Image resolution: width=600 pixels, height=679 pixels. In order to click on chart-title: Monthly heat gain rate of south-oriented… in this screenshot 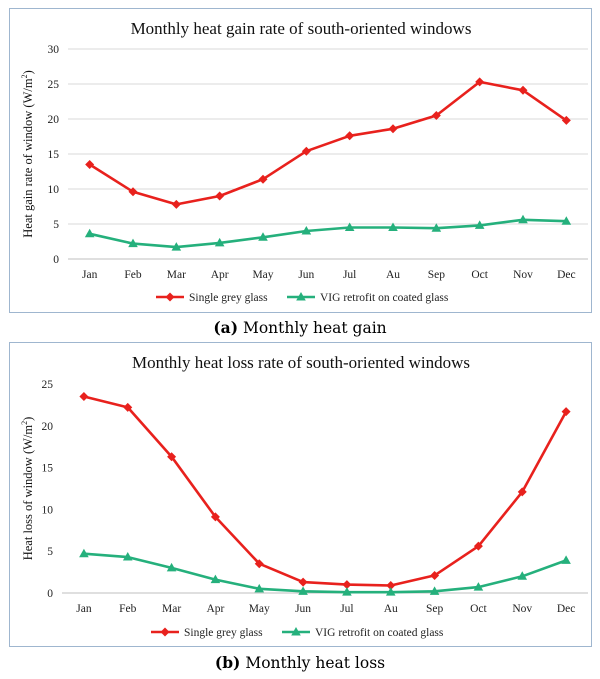, I will do `click(301, 28)`.